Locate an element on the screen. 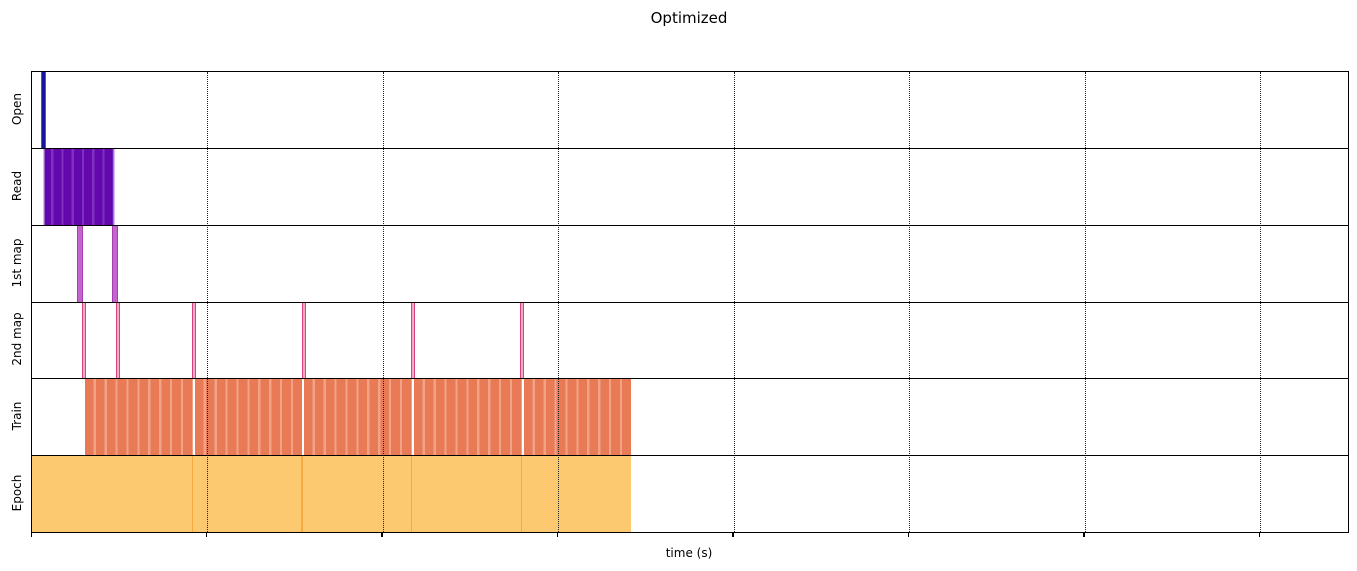 This screenshot has width=1357, height=571. row-label-train: Train is located at coordinates (17, 416).